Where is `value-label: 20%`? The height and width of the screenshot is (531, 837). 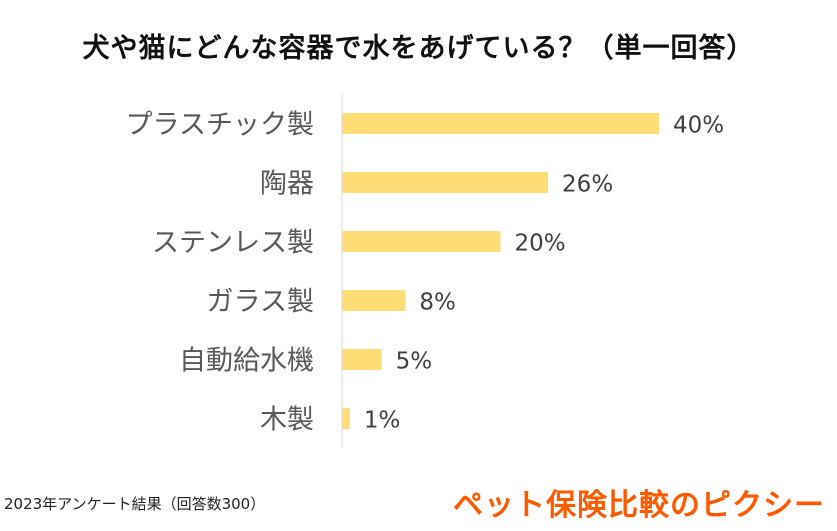 value-label: 20% is located at coordinates (540, 244).